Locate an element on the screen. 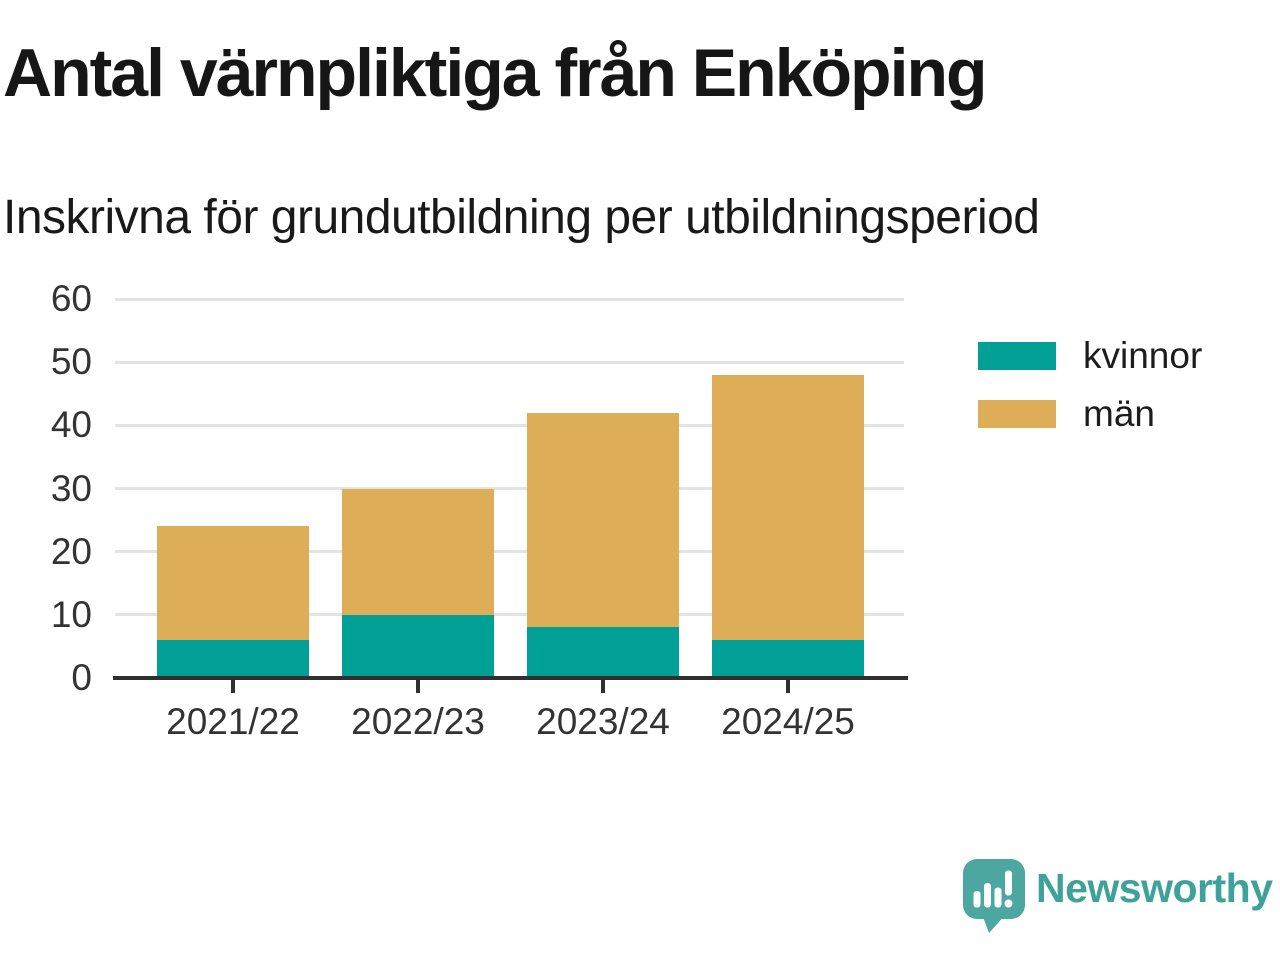  legend-swatch-kvinnor is located at coordinates (1017, 356).